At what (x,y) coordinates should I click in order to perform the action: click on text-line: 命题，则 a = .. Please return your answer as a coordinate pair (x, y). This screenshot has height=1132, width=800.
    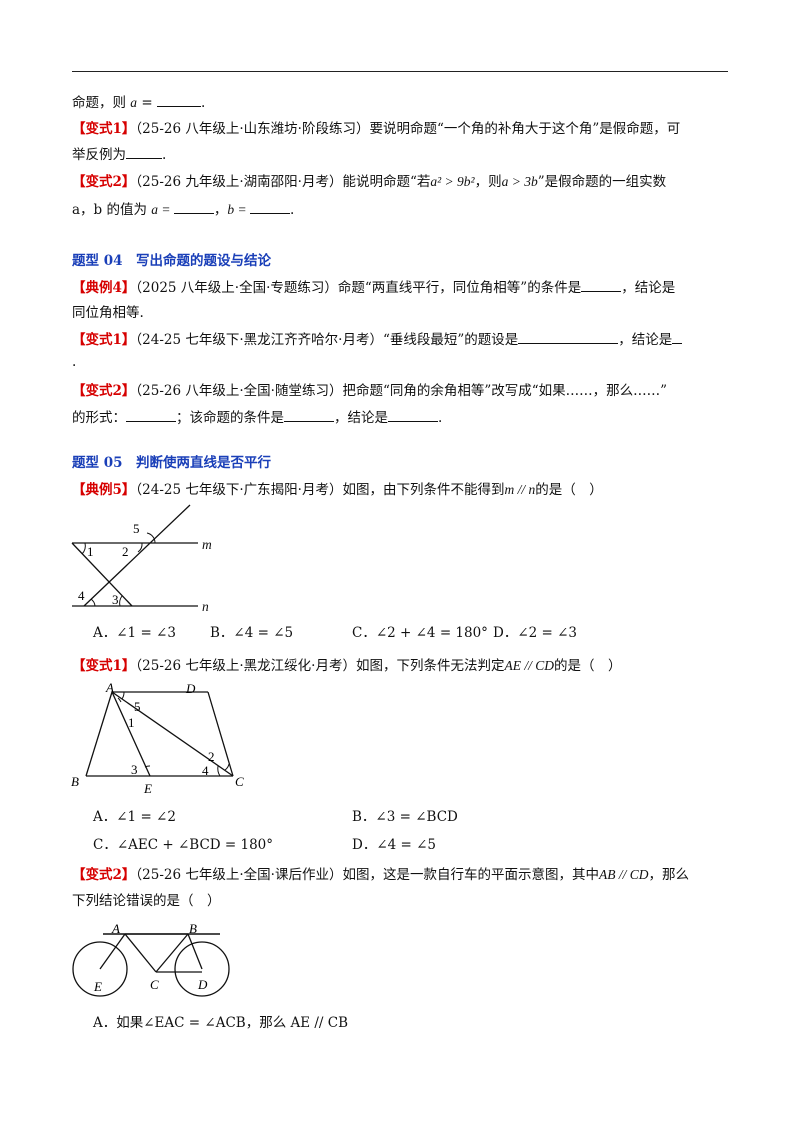
    Looking at the image, I should click on (402, 102).